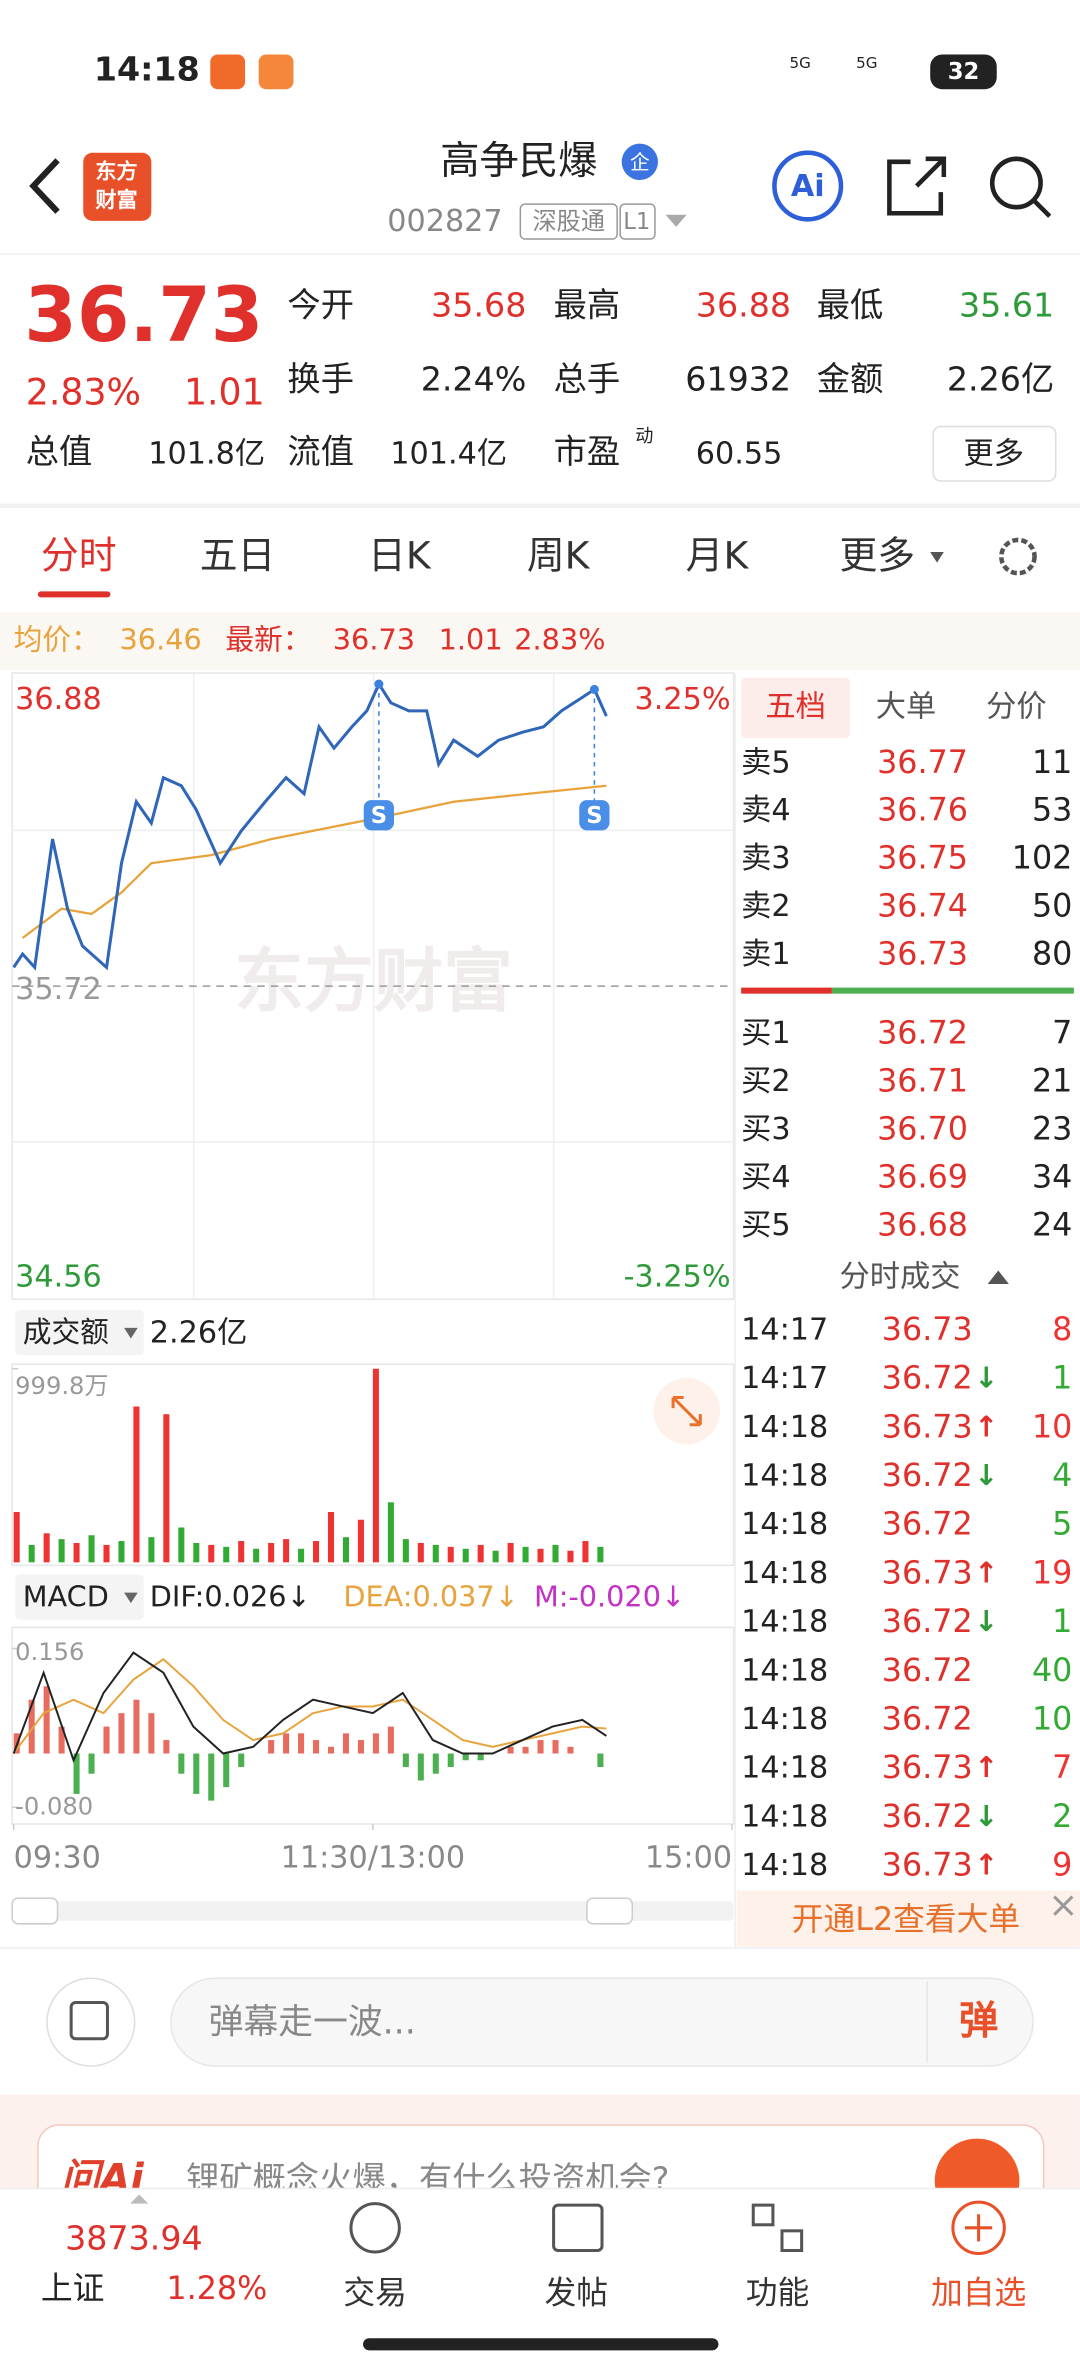 This screenshot has width=1080, height=2373. I want to click on book-tab: 五档, so click(795, 706).